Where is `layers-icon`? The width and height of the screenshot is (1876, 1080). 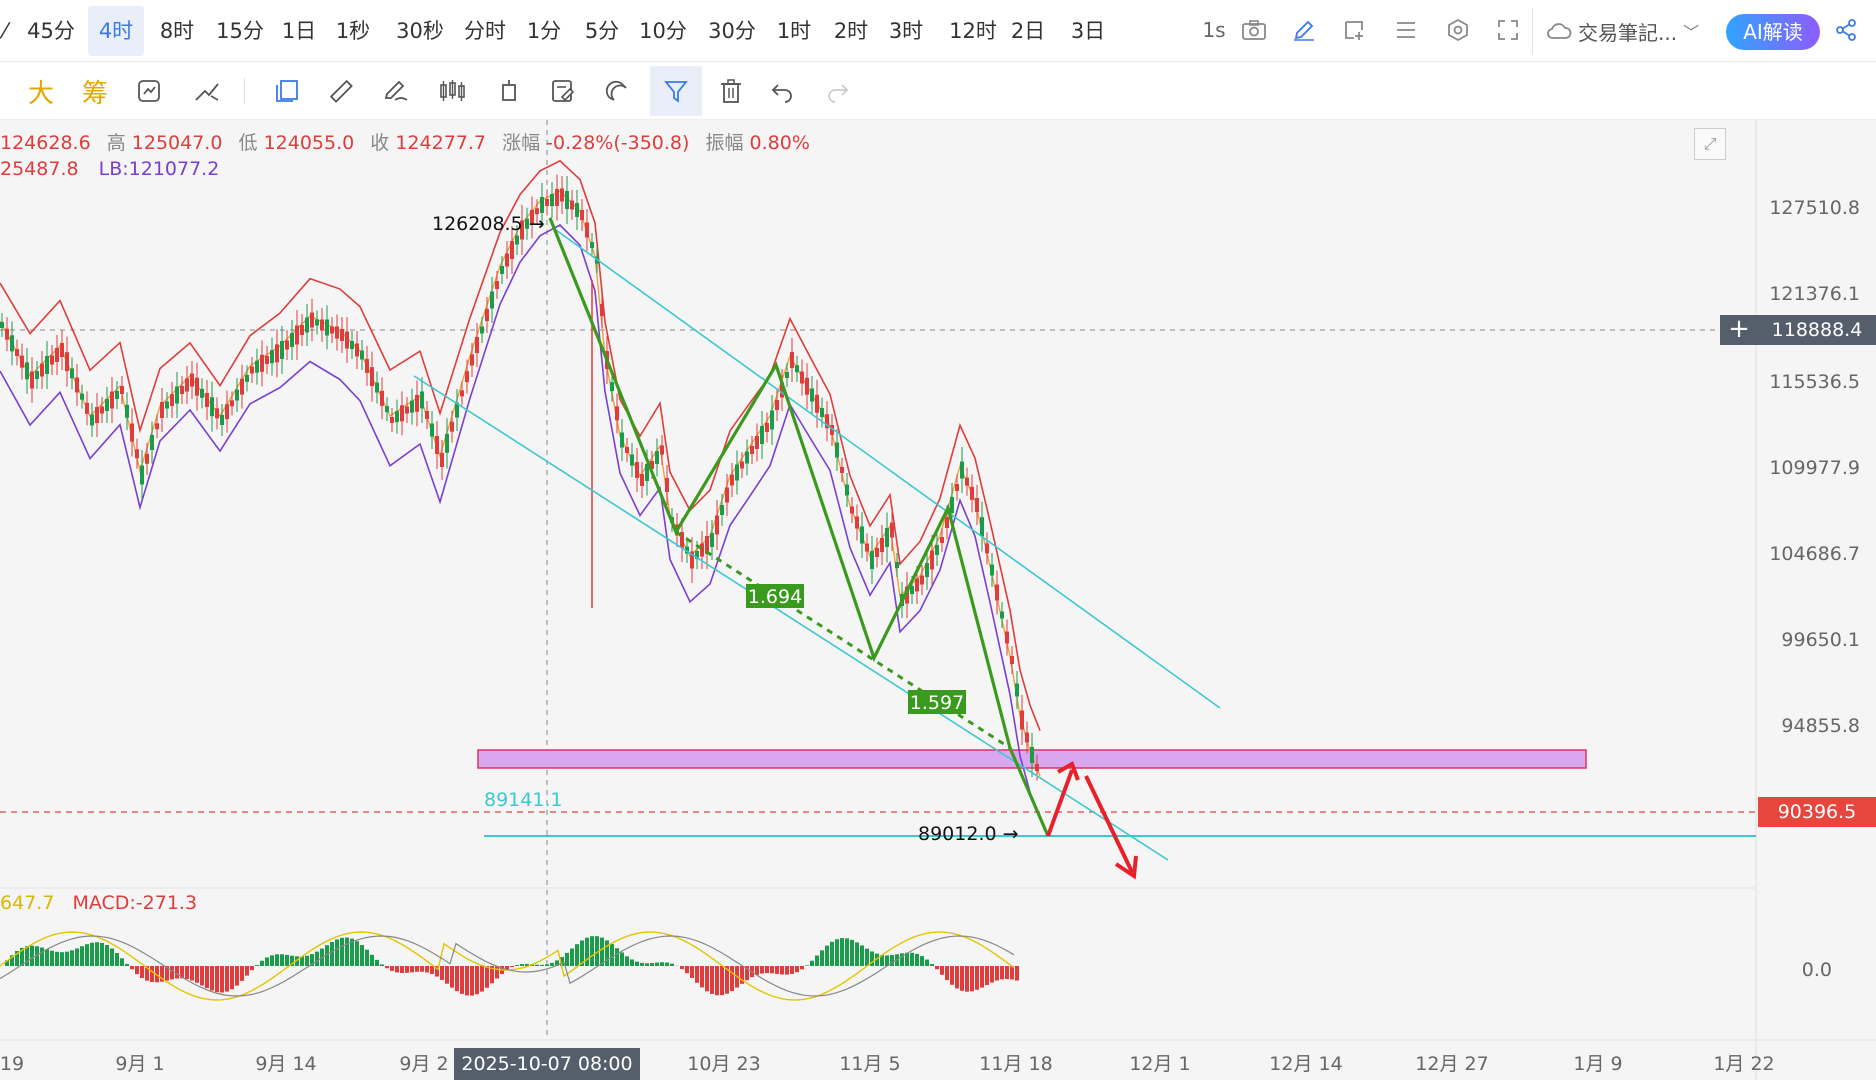
layers-icon is located at coordinates (287, 91).